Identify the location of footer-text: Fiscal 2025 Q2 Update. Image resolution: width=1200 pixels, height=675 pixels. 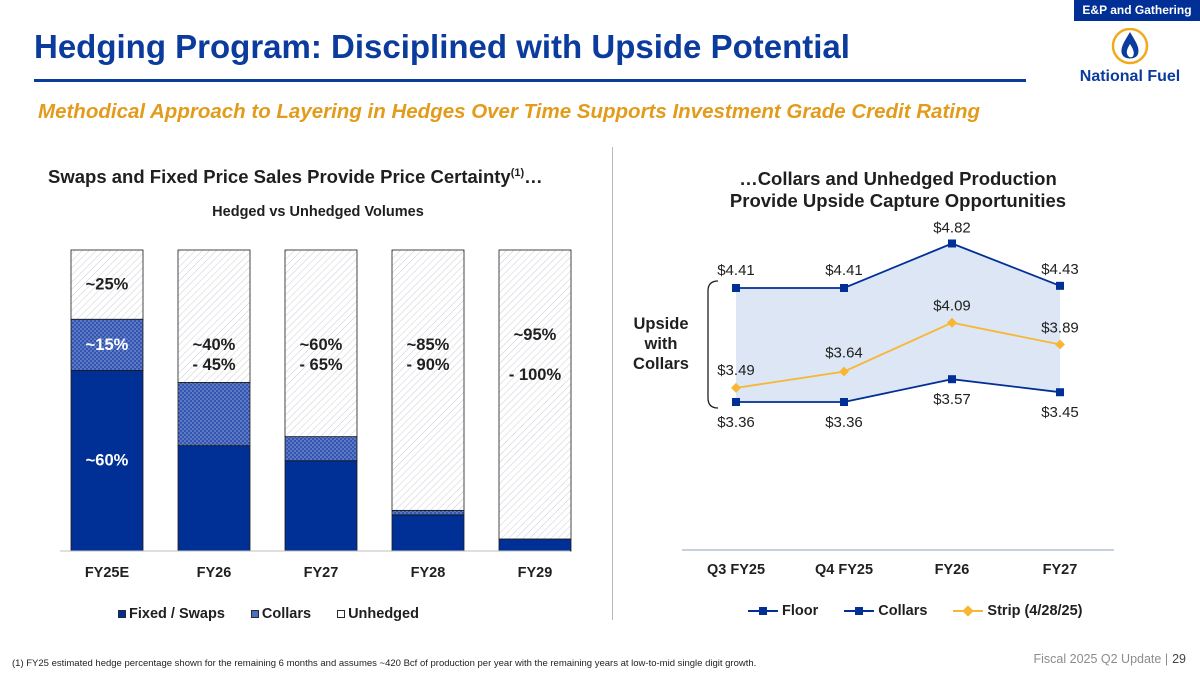
(1097, 659).